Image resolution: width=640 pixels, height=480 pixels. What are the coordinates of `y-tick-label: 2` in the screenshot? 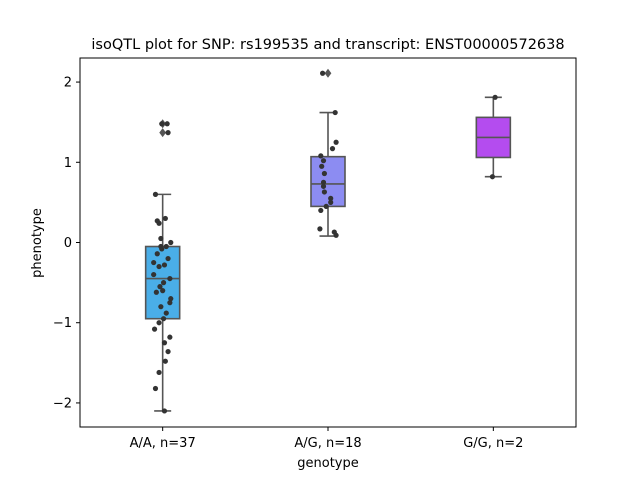 It's located at (68, 83).